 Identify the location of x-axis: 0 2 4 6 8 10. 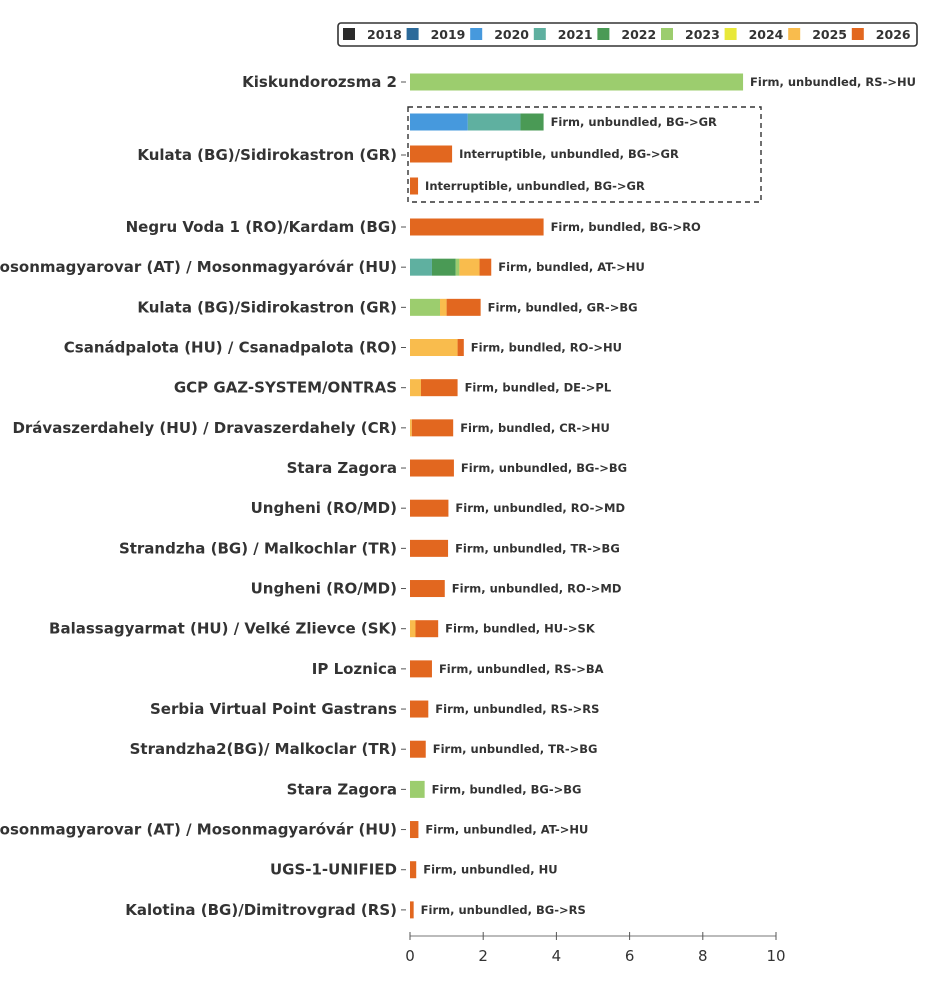
(595, 948).